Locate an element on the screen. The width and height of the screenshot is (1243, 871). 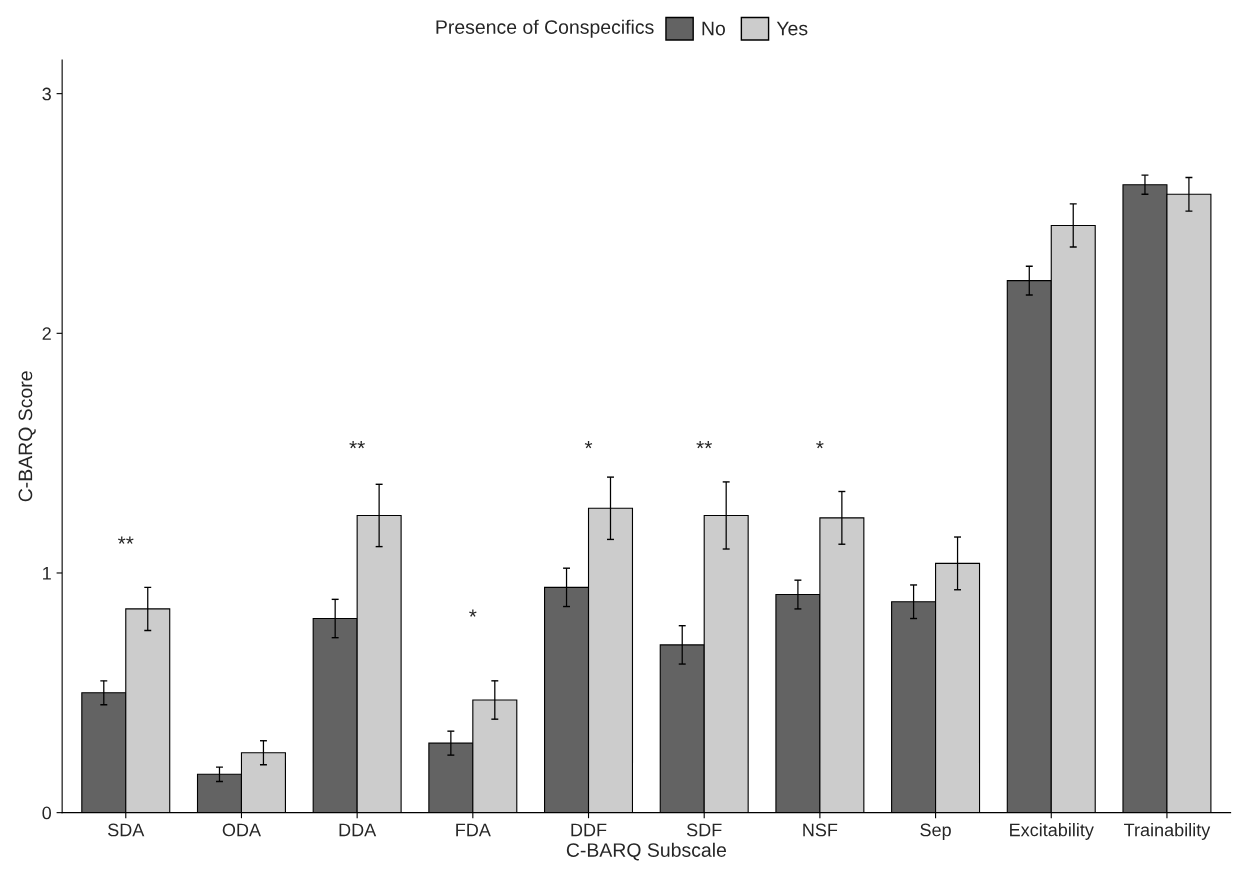
x-tick-label: NSF is located at coordinates (820, 830).